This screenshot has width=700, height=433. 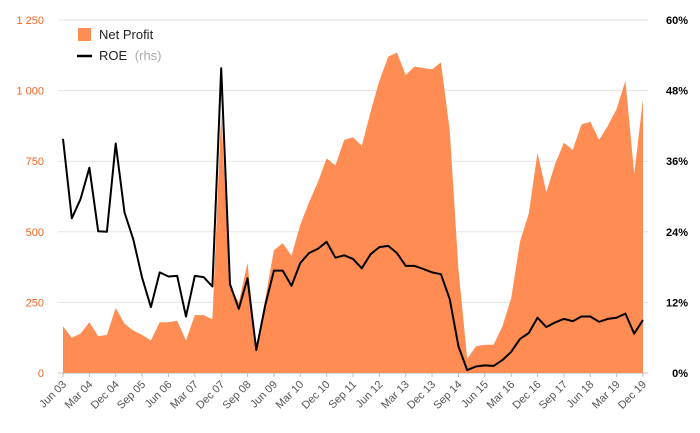 What do you see at coordinates (677, 233) in the screenshot?
I see `y-right-tick-label: 24%` at bounding box center [677, 233].